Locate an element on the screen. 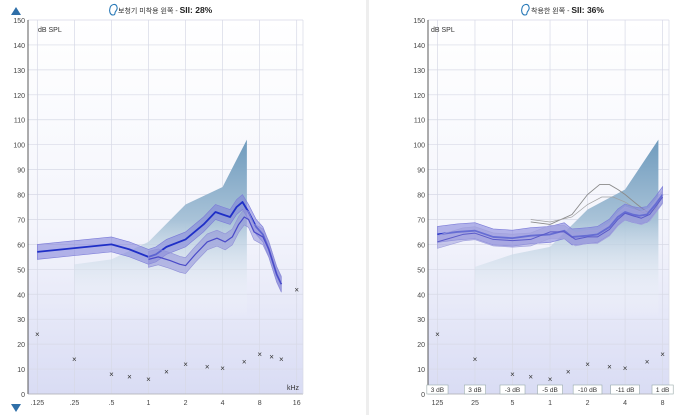 This screenshot has width=675, height=415. gain-label: -11 dB is located at coordinates (625, 390).